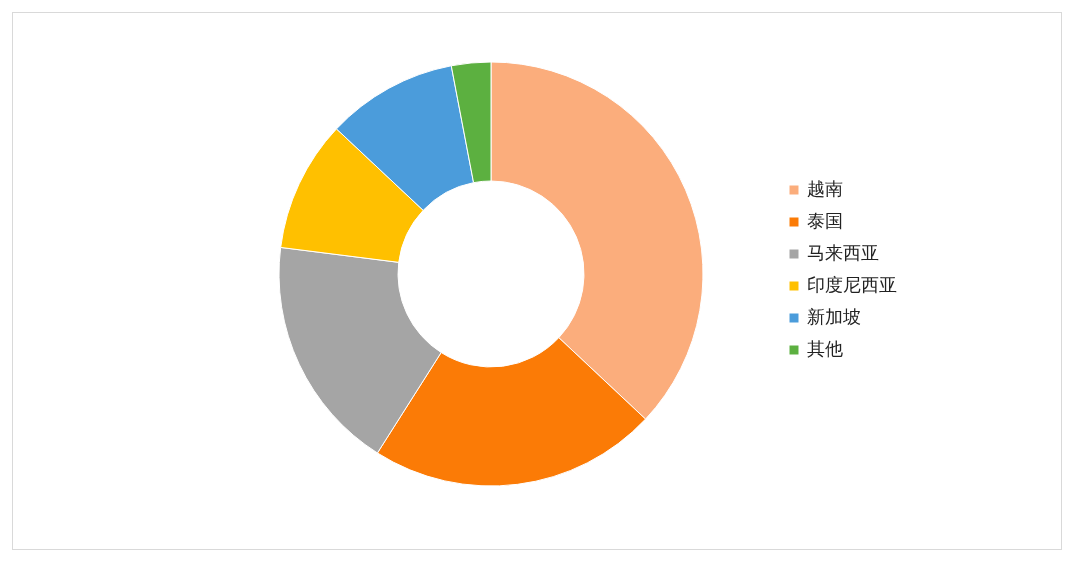  I want to click on legend-label: 其他, so click(825, 348).